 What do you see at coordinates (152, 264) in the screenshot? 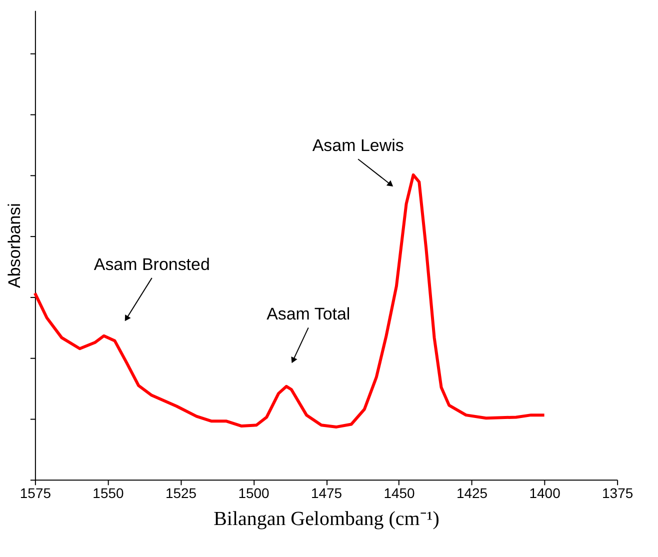
I see `annotation: Asam Bronsted` at bounding box center [152, 264].